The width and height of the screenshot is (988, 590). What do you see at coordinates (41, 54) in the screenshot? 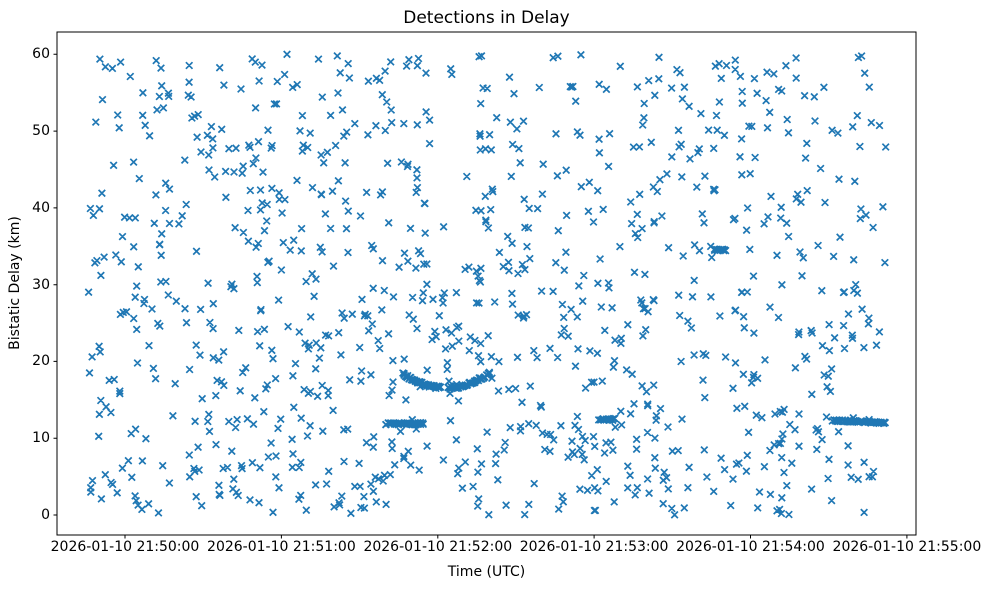
I see `y-tick-label: 60` at bounding box center [41, 54].